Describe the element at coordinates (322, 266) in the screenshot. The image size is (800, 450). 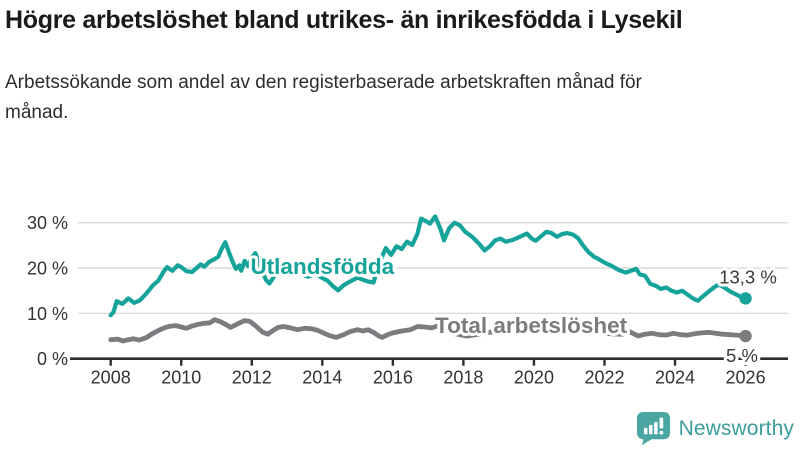
I see `series-label-utlandsfodda: Utlandsfödda` at that location.